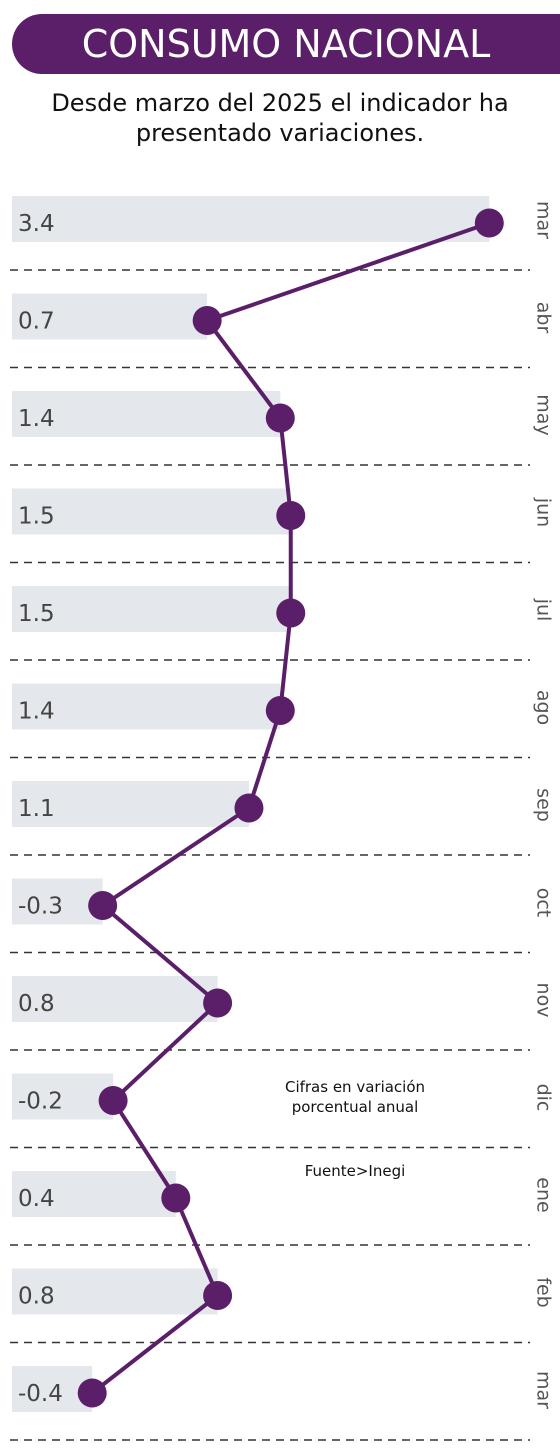 This screenshot has height=1453, width=560. What do you see at coordinates (544, 1292) in the screenshot?
I see `month-label: feb` at bounding box center [544, 1292].